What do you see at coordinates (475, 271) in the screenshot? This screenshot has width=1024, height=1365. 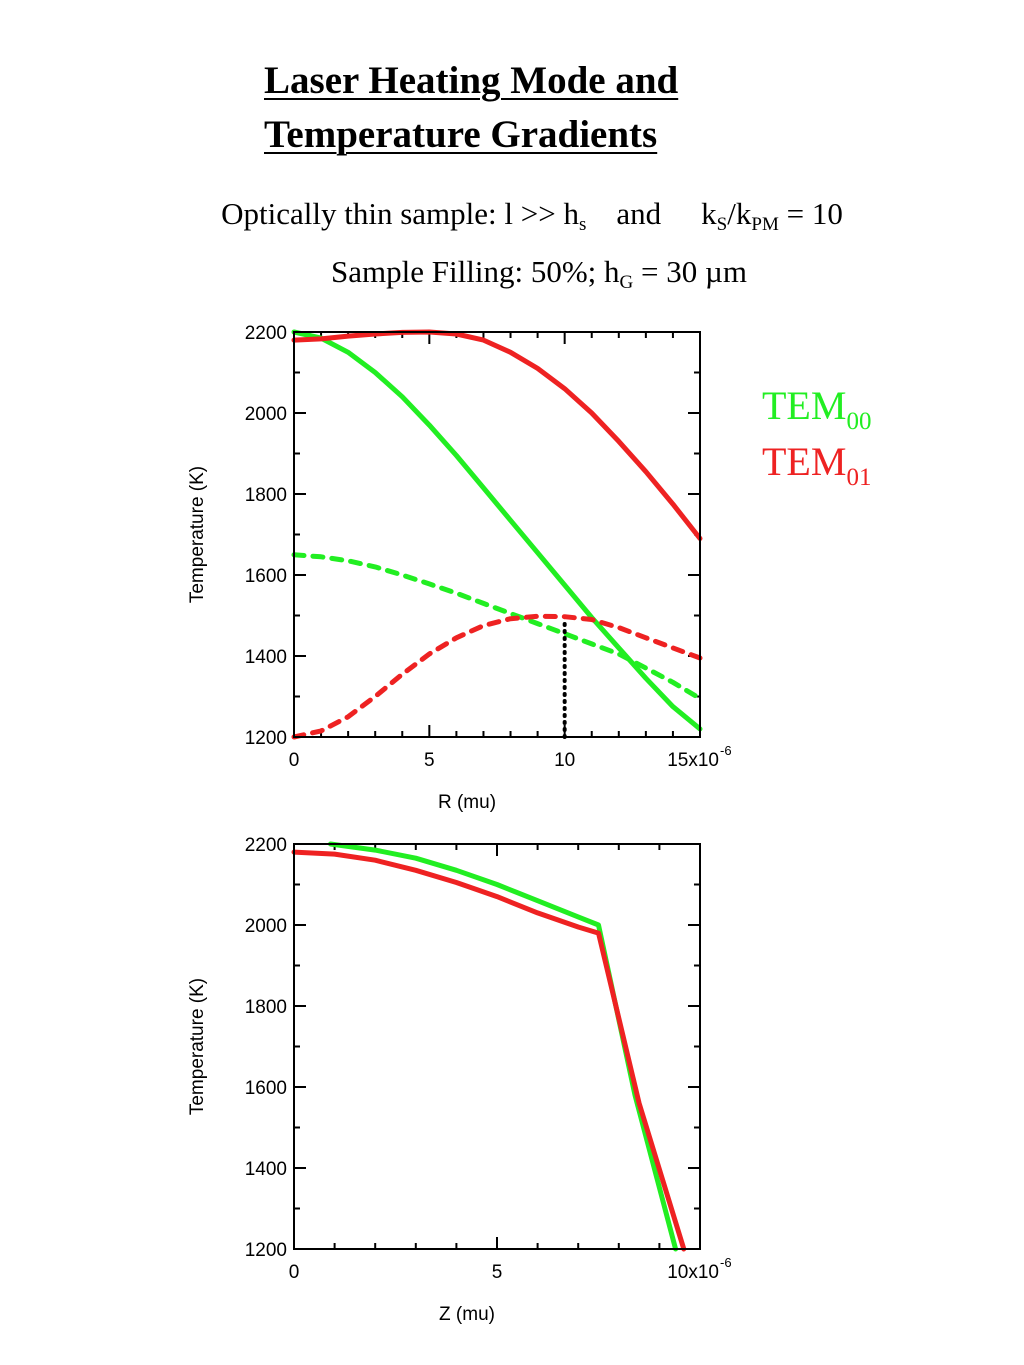 I see `filling-prefix: Sample Filling: 50%; h` at bounding box center [475, 271].